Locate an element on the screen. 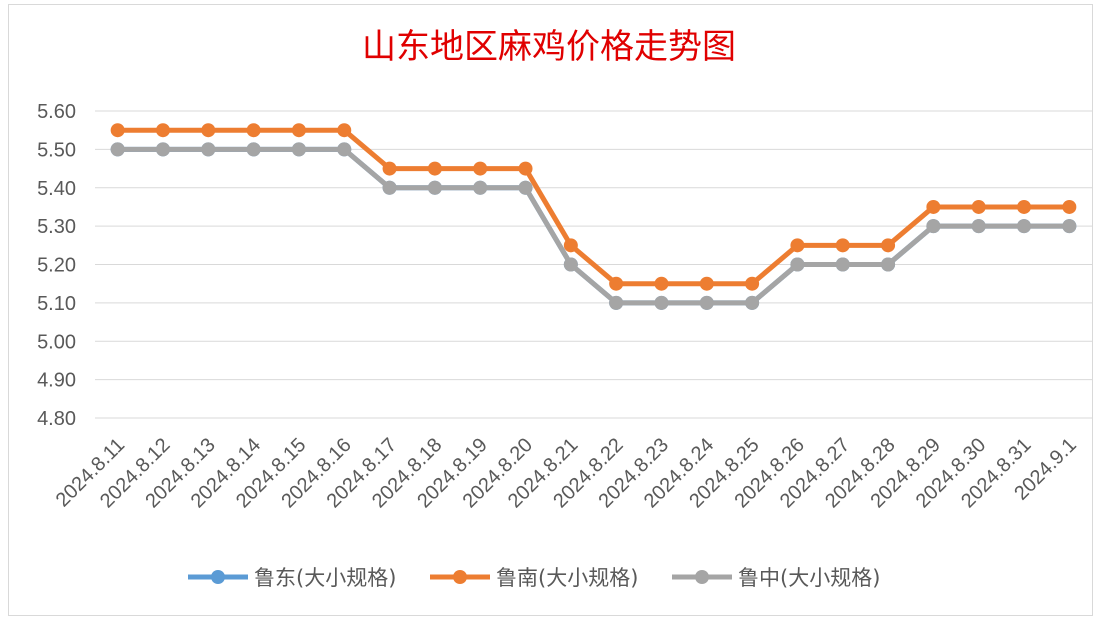 The height and width of the screenshot is (623, 1099). y-tick-label: 5.40 is located at coordinates (56, 189).